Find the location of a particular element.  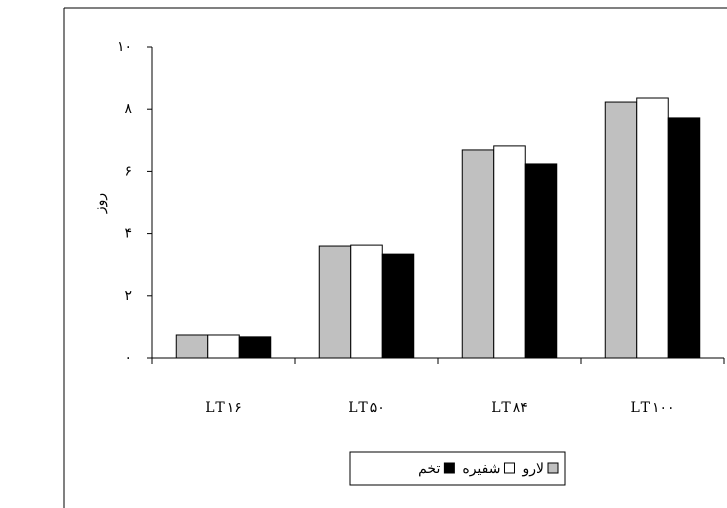

legend-label: لارو is located at coordinates (532, 469).